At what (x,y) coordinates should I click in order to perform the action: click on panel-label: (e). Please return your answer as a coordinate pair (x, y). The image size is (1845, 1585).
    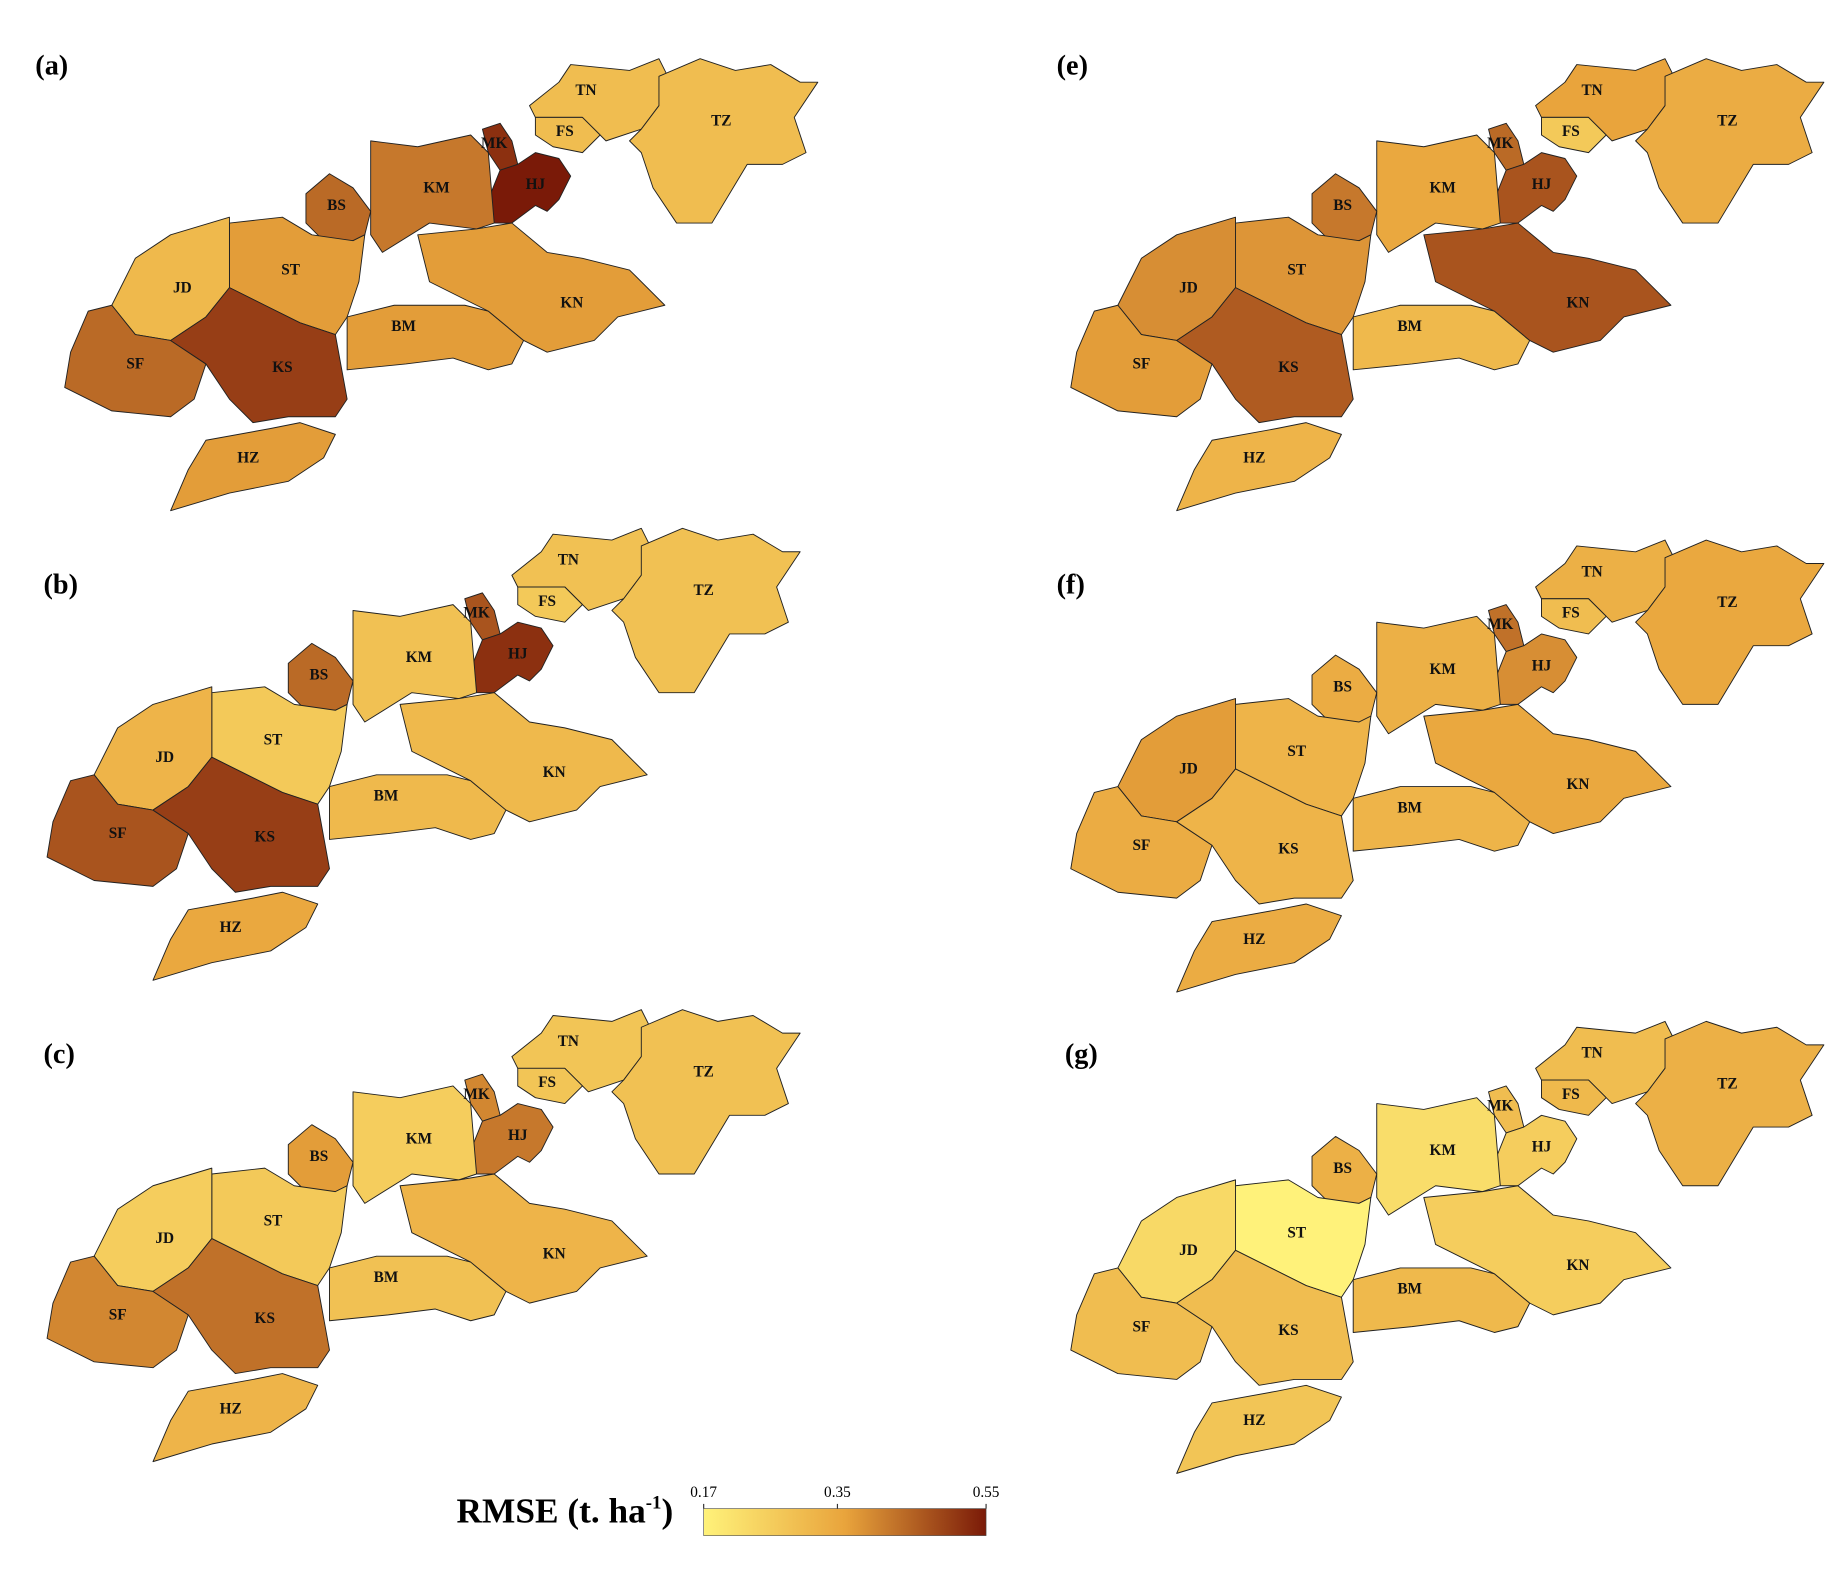
    Looking at the image, I should click on (1072, 66).